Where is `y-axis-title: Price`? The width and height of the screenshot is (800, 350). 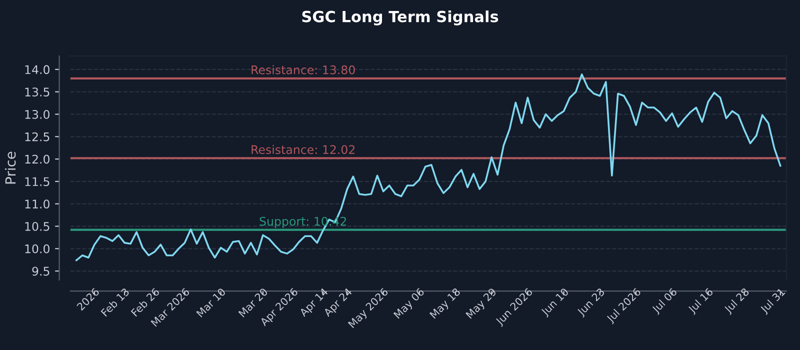 y-axis-title: Price is located at coordinates (10, 168).